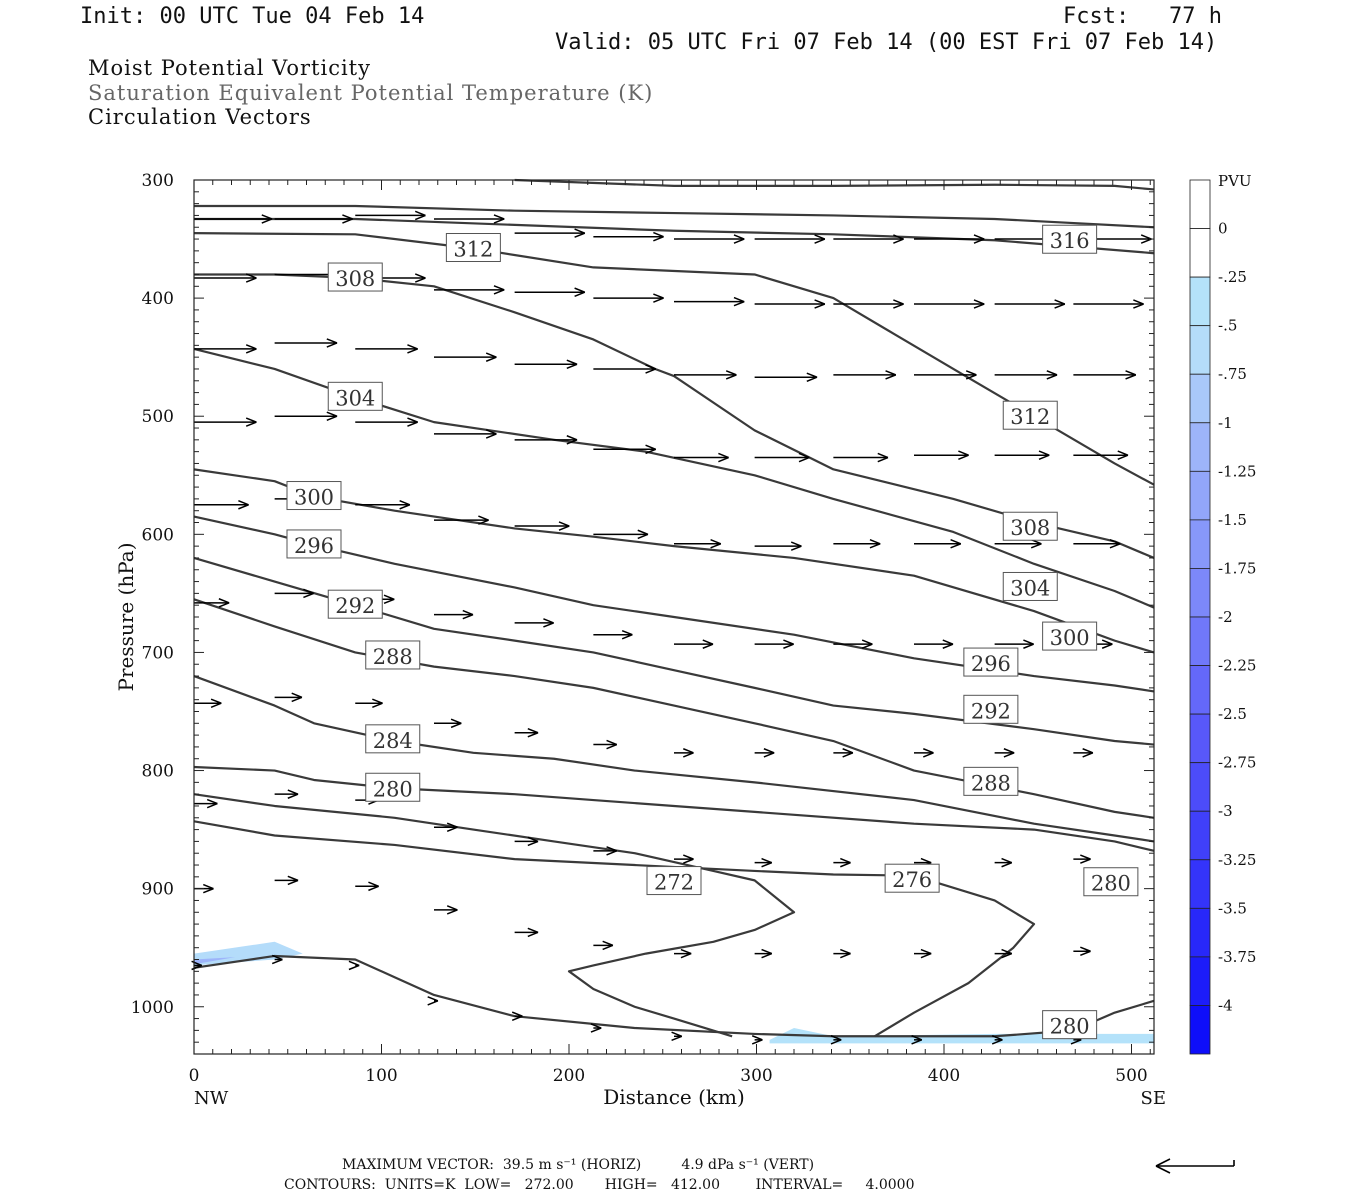 The image size is (1350, 1200). What do you see at coordinates (1237, 763) in the screenshot?
I see `colorbar-label: -2.75` at bounding box center [1237, 763].